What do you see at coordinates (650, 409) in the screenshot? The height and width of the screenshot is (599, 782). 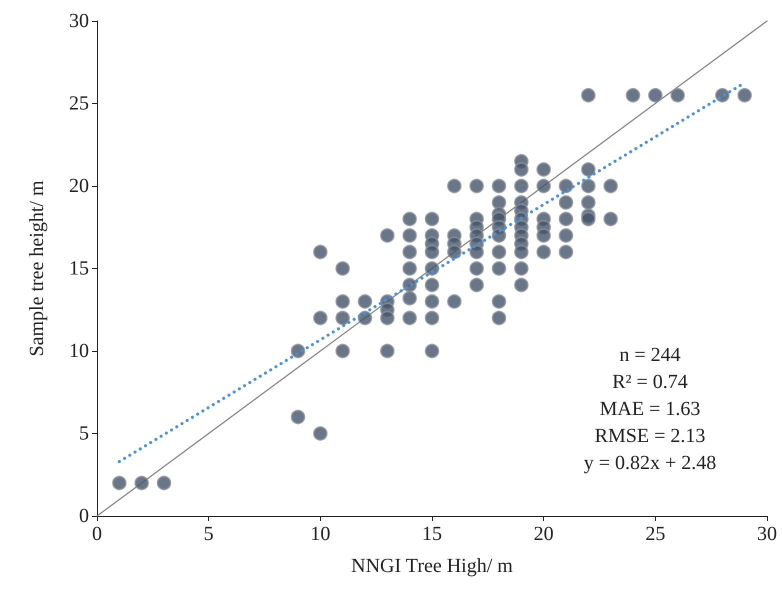 I see `annotation: MAE = 1.63` at bounding box center [650, 409].